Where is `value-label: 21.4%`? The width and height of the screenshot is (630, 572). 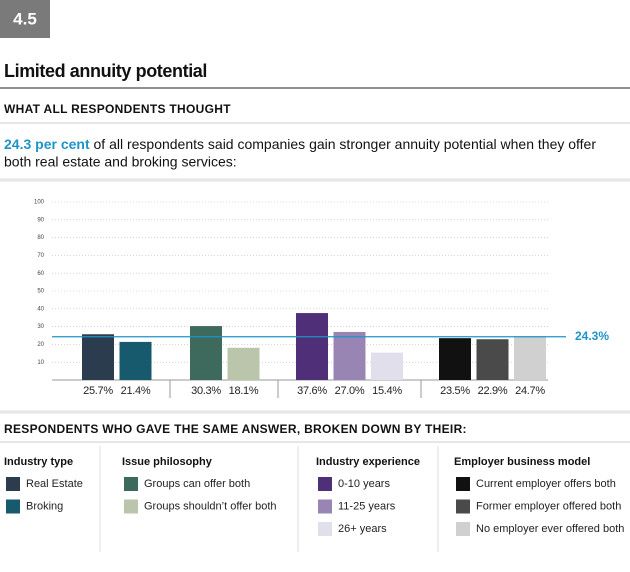
value-label: 21.4% is located at coordinates (136, 391).